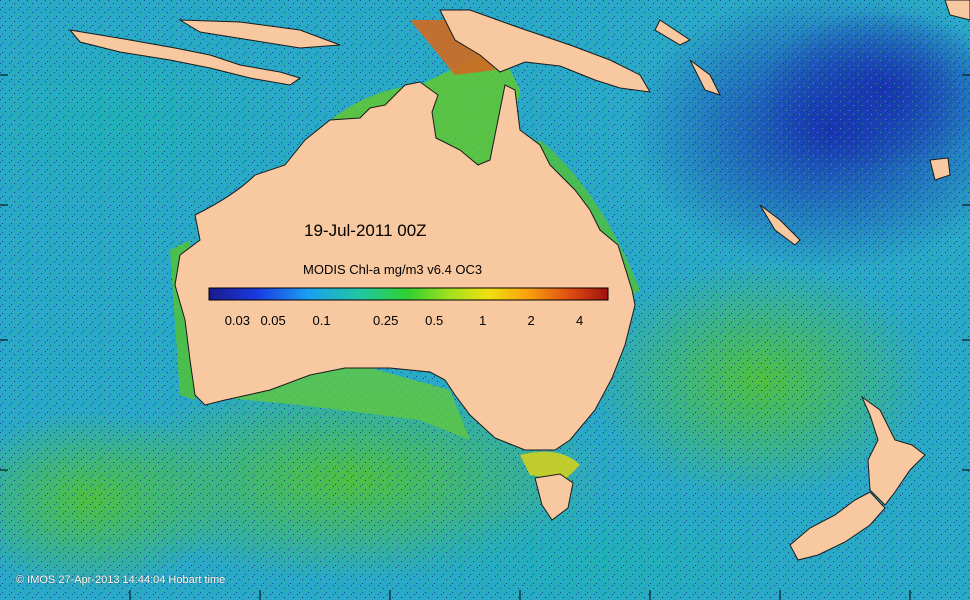 Image resolution: width=970 pixels, height=600 pixels. I want to click on copyright-credit: © IMOS 27-Apr-2013 14:44:04 Hobart time, so click(121, 580).